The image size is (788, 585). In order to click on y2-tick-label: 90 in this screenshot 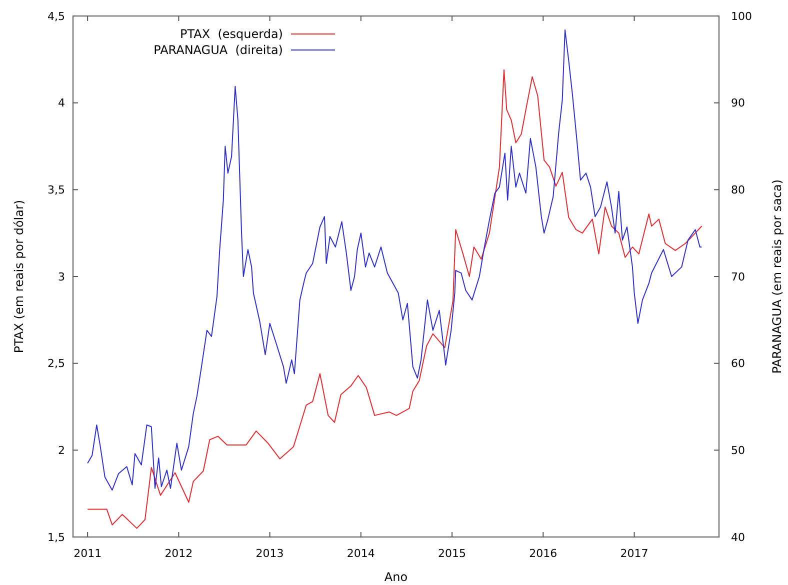, I will do `click(738, 103)`.